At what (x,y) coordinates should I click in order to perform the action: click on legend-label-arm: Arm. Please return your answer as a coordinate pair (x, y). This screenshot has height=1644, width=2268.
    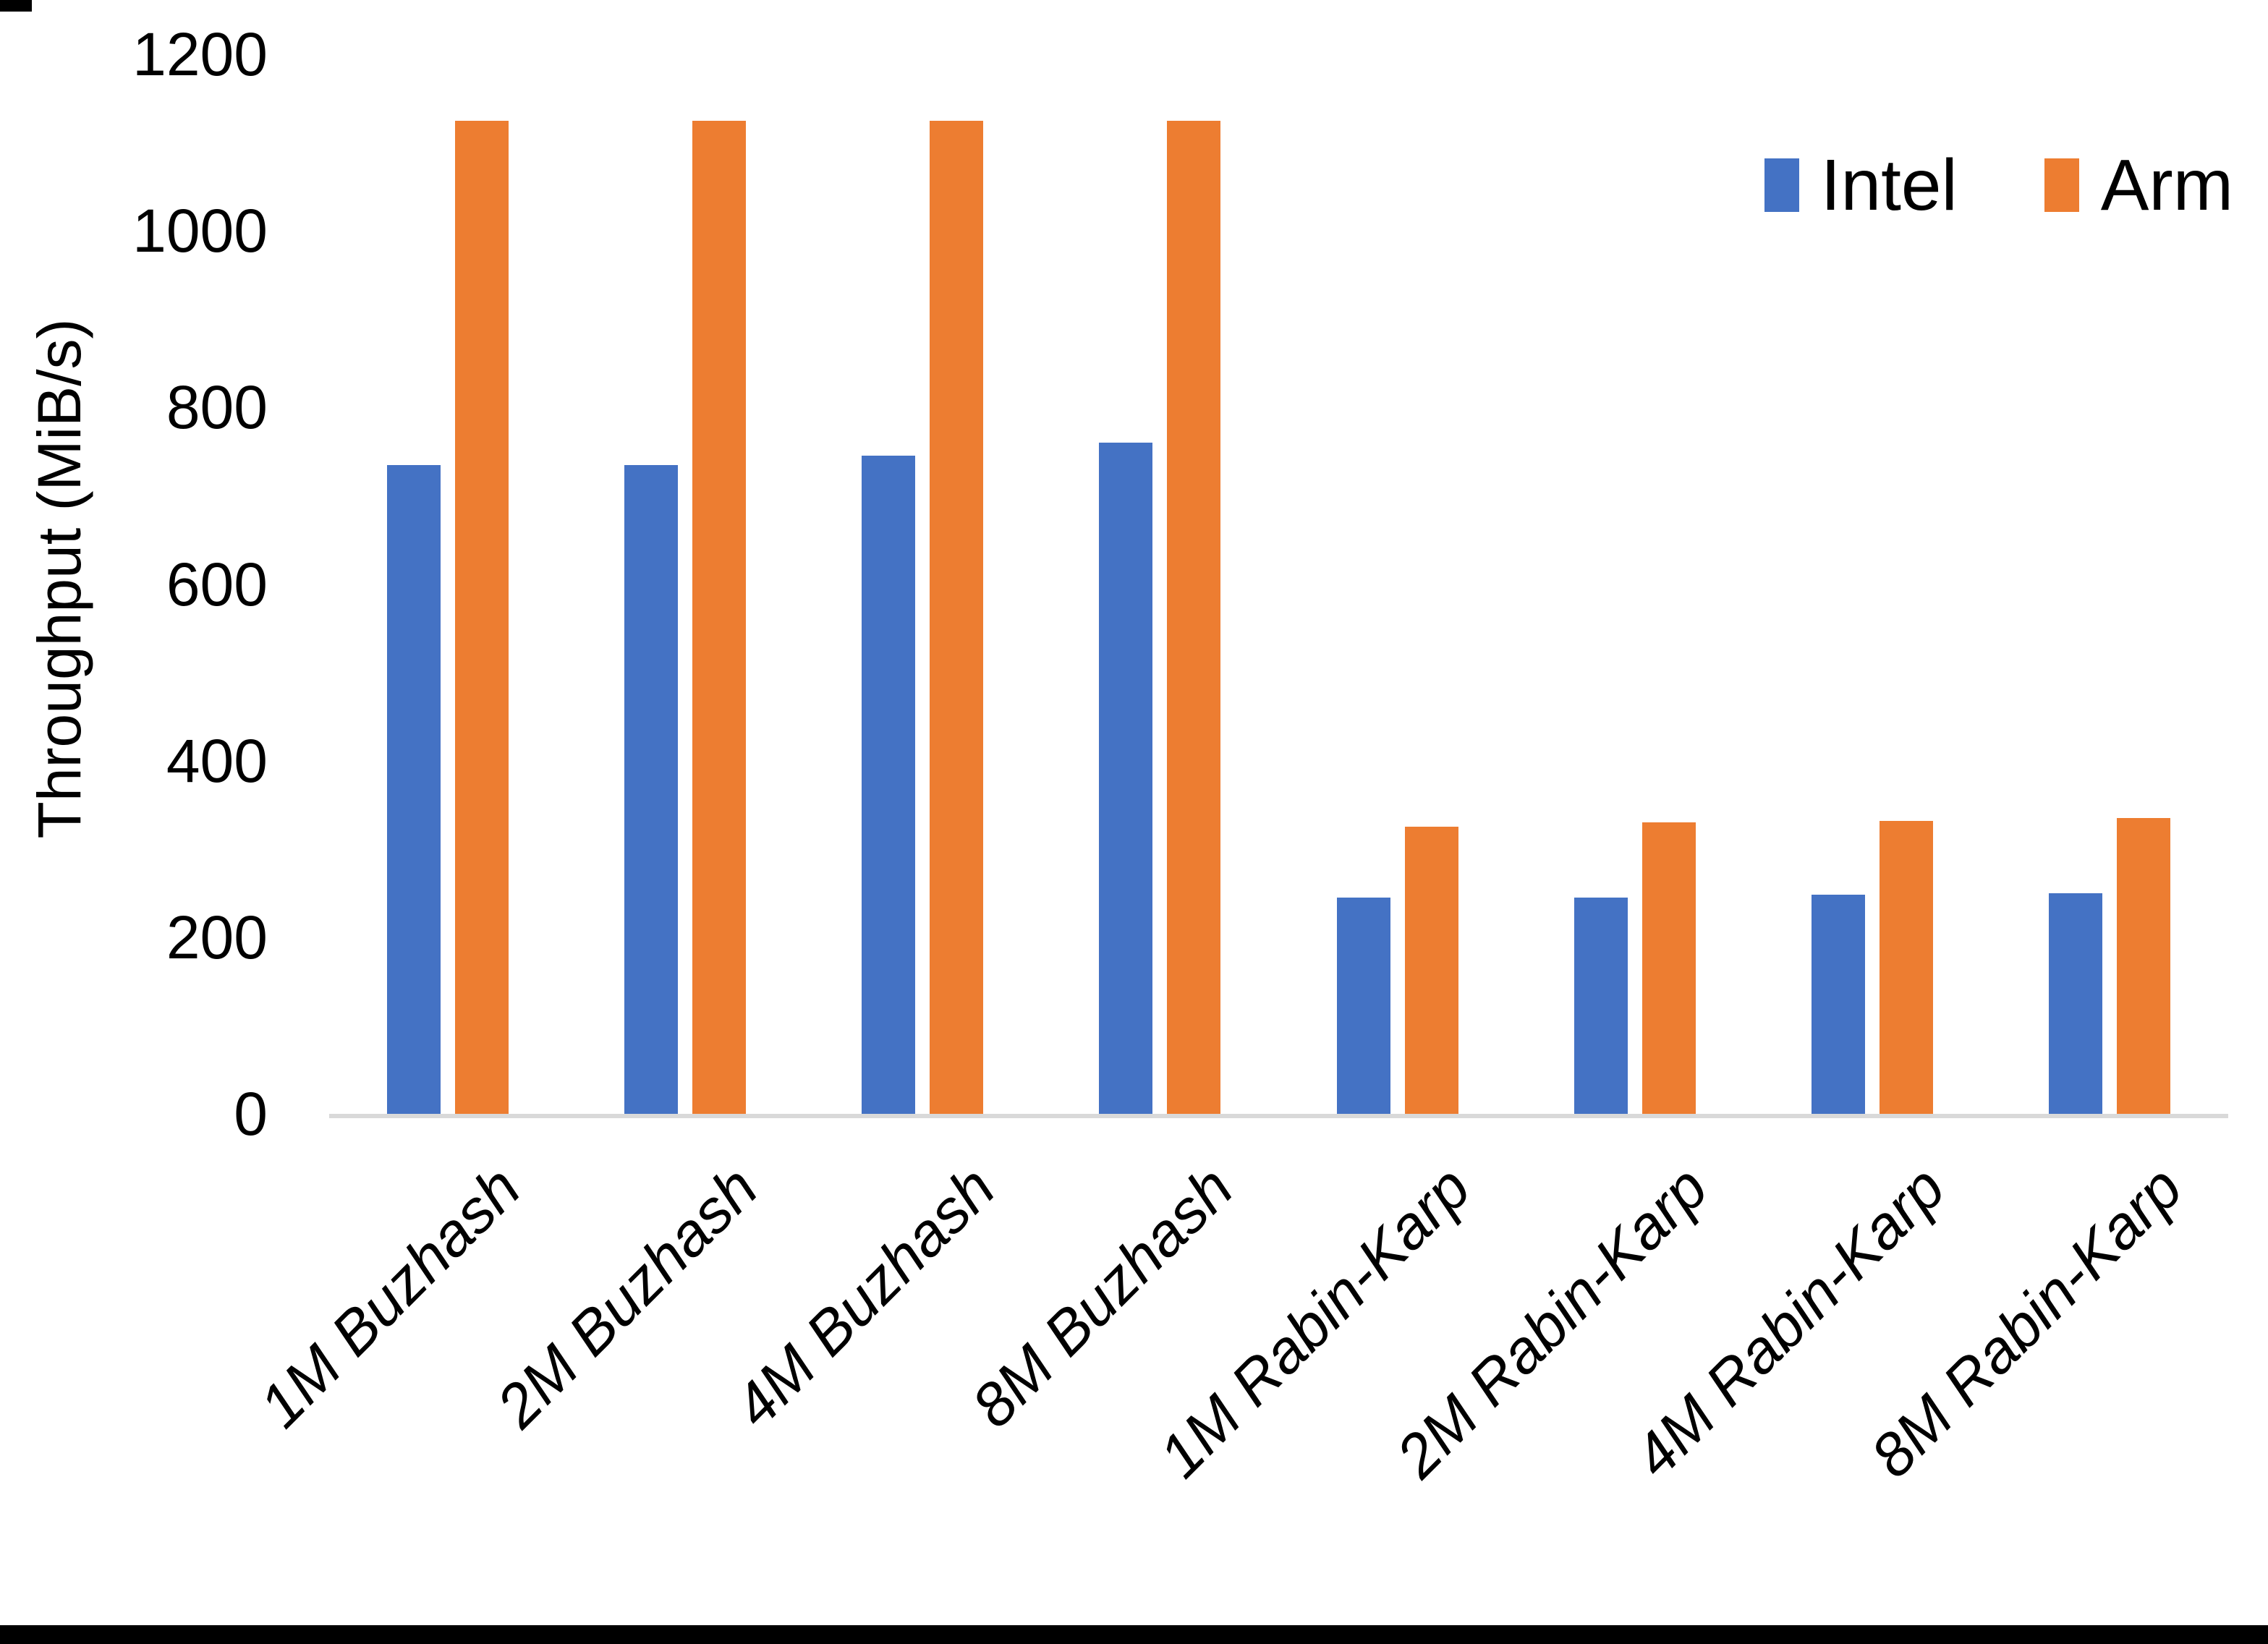
    Looking at the image, I should click on (2166, 185).